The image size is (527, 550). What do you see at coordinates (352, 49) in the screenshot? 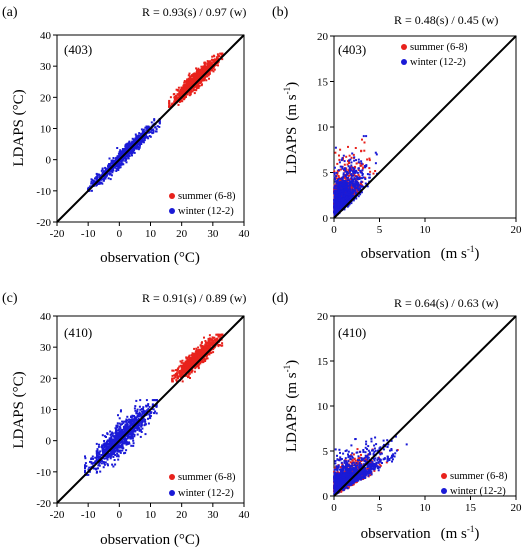
I see `panel-b-station: (403)` at bounding box center [352, 49].